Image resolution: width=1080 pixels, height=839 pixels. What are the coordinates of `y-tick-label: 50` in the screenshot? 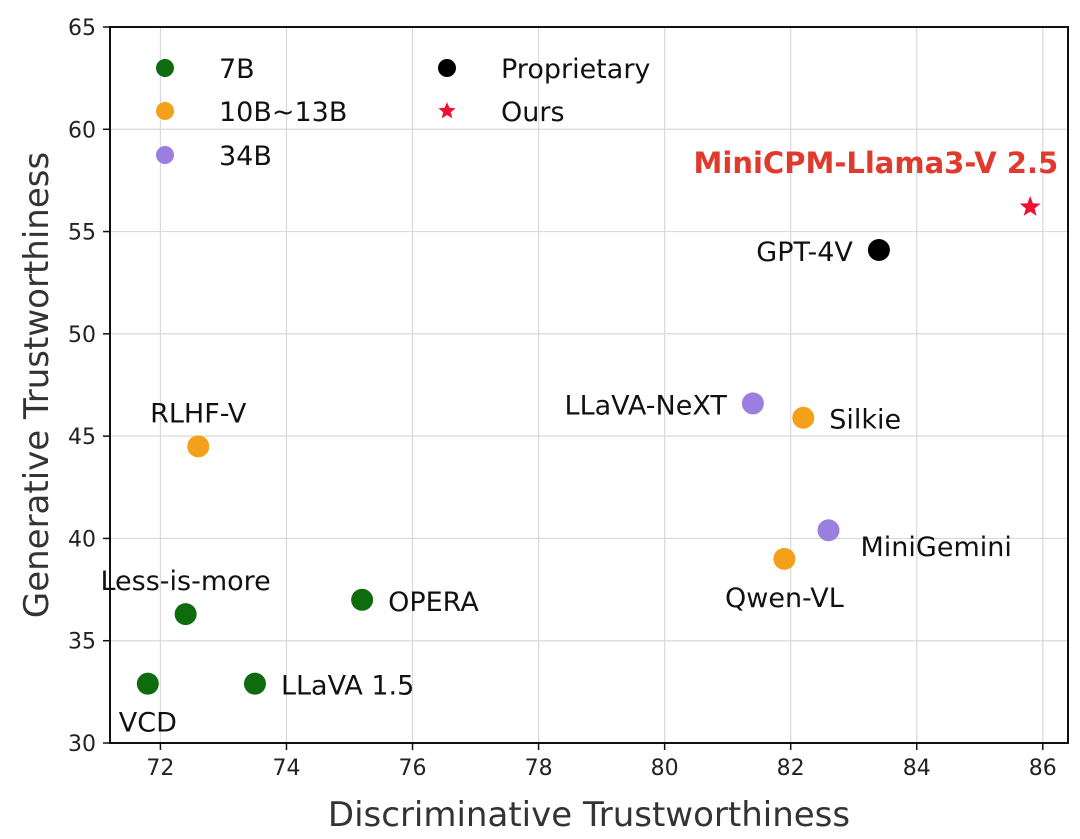 It's located at (82, 335).